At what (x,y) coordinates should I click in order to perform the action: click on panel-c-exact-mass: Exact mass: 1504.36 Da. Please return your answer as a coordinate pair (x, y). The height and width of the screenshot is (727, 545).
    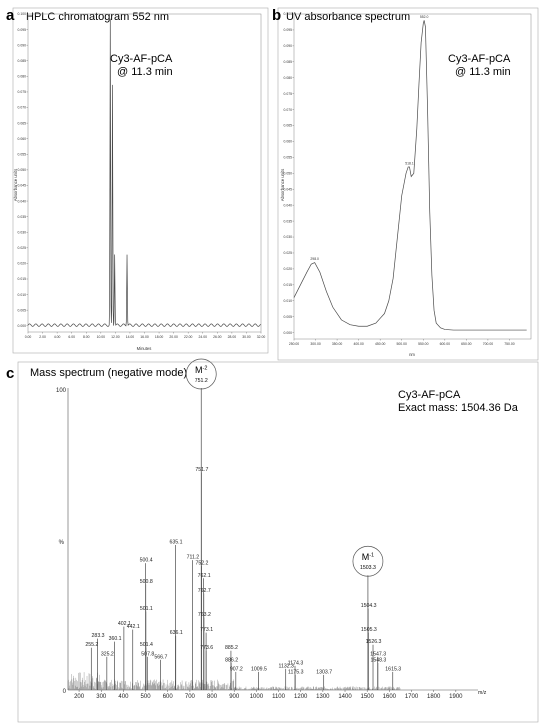
    Looking at the image, I should click on (458, 408).